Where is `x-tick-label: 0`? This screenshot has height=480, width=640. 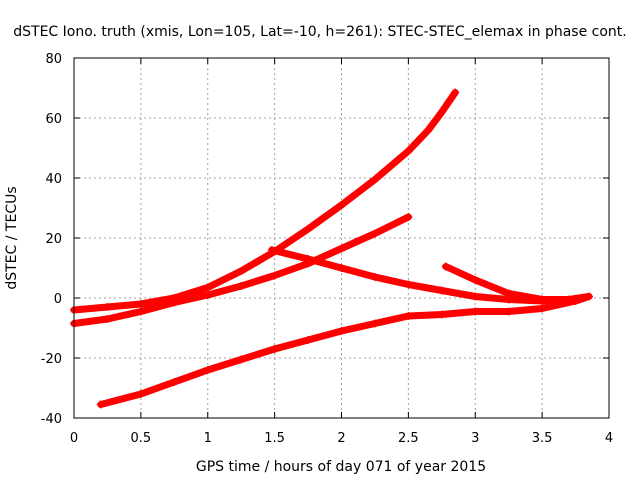 x-tick-label: 0 is located at coordinates (74, 438).